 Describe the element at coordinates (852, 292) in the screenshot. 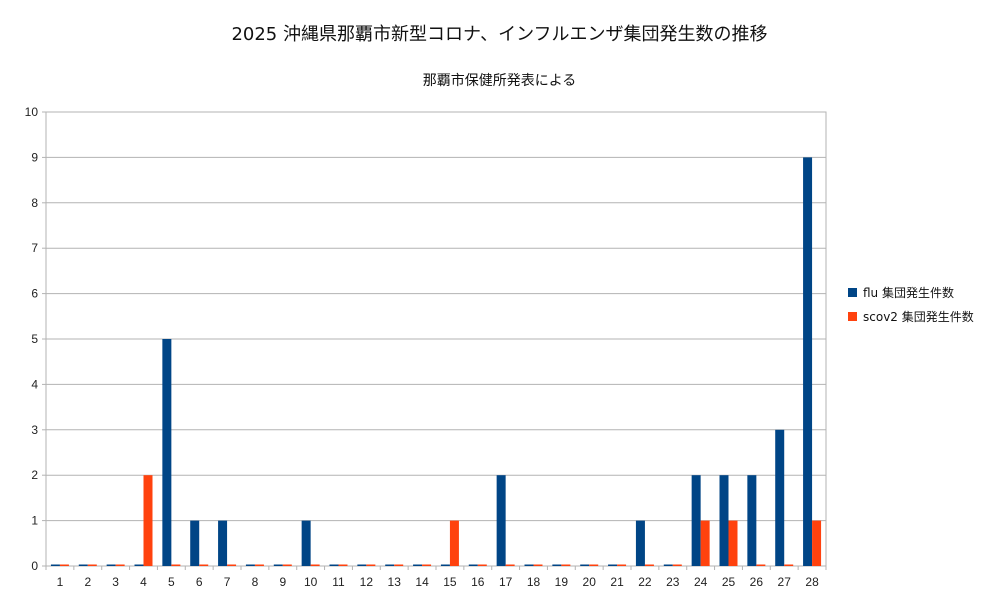

I see `legend-swatch-flu` at that location.